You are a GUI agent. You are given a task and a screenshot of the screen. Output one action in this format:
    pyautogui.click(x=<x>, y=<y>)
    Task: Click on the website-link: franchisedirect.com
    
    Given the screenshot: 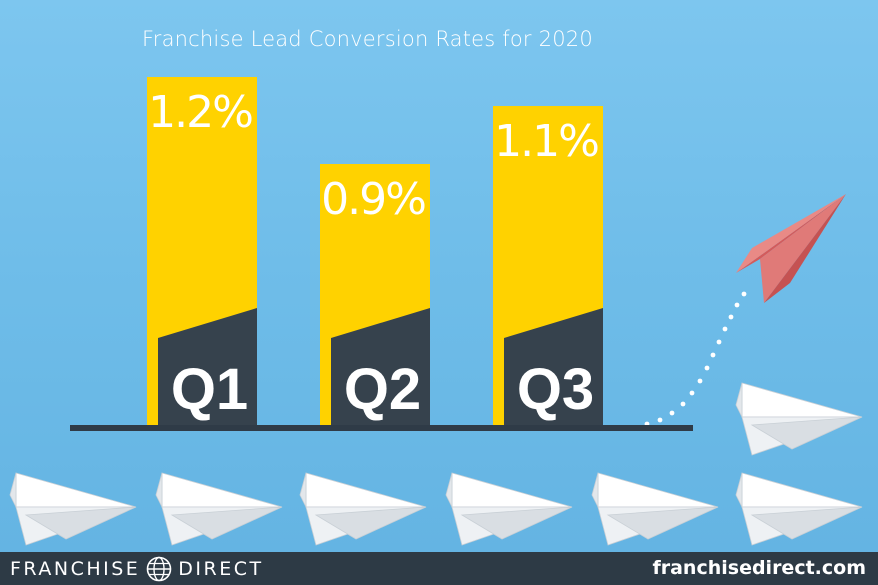 What is the action you would take?
    pyautogui.click(x=759, y=568)
    